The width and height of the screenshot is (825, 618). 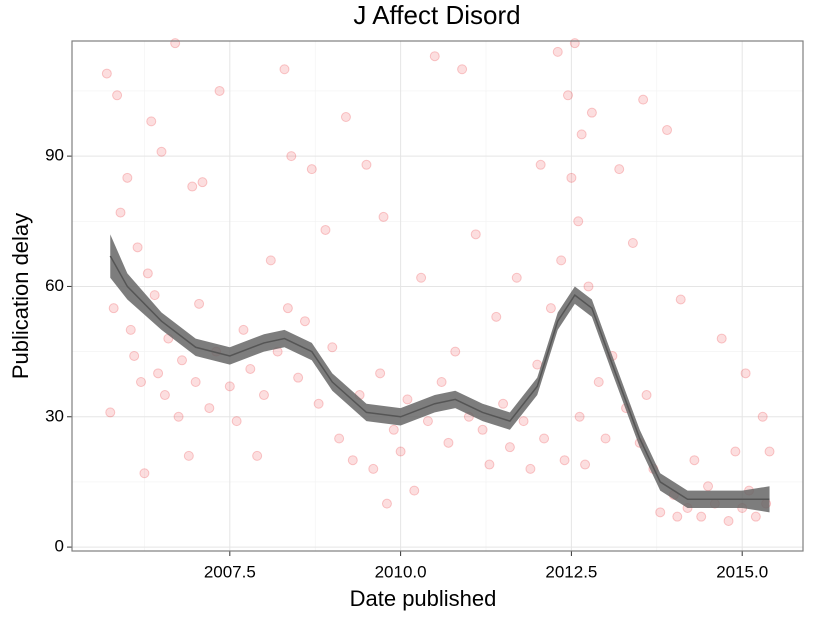 What do you see at coordinates (742, 571) in the screenshot?
I see `x-tick-label: 2015.0` at bounding box center [742, 571].